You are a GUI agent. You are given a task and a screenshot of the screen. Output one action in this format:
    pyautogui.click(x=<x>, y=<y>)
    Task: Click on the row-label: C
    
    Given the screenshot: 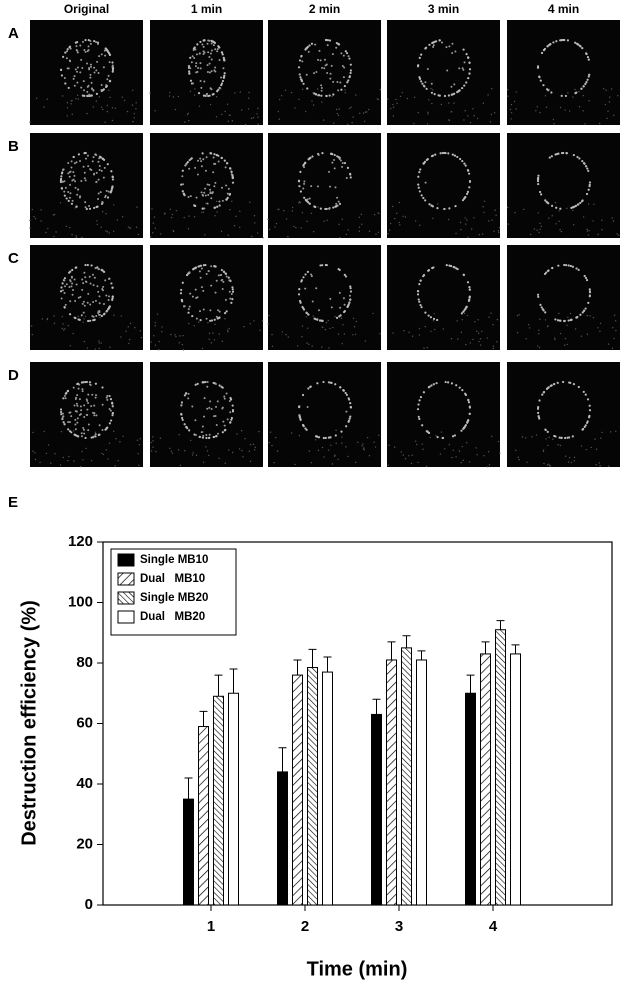 What is the action you would take?
    pyautogui.click(x=13, y=258)
    